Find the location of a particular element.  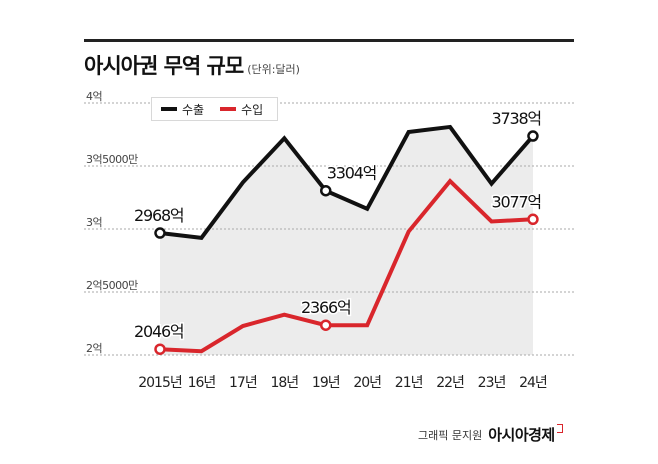

unit-note: (단위:달러) is located at coordinates (273, 69).